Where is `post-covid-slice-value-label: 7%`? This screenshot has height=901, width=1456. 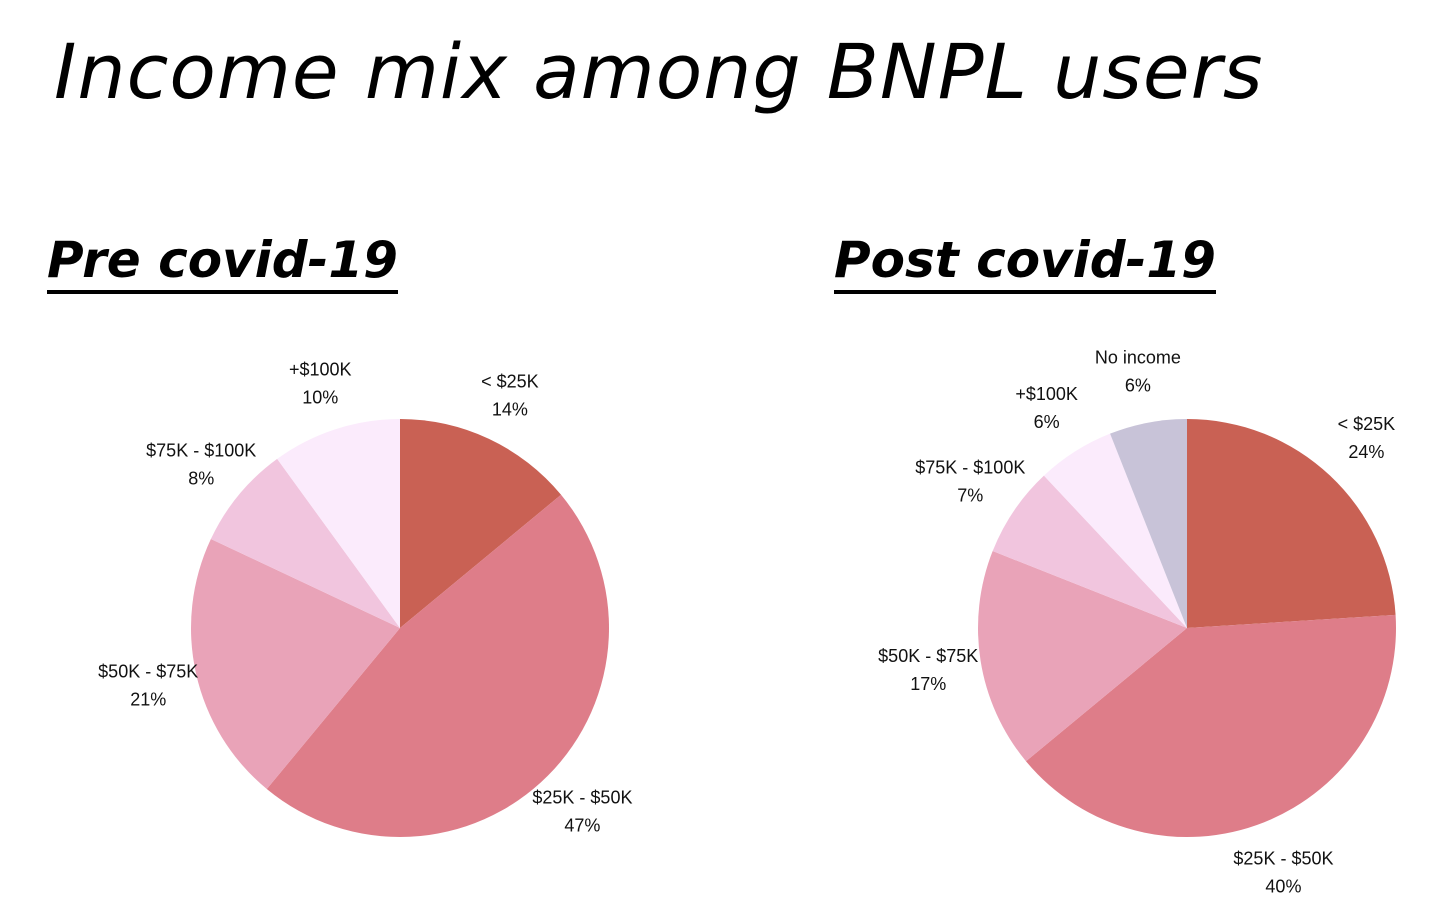
post-covid-slice-value-label: 7% is located at coordinates (970, 496).